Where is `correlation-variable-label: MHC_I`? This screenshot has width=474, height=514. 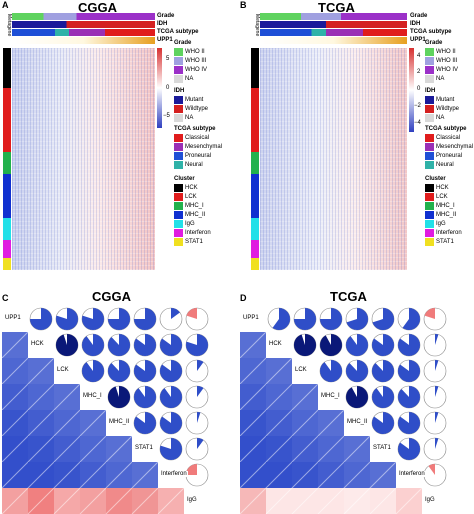
correlation-variable-label: MHC_I is located at coordinates (92, 396).